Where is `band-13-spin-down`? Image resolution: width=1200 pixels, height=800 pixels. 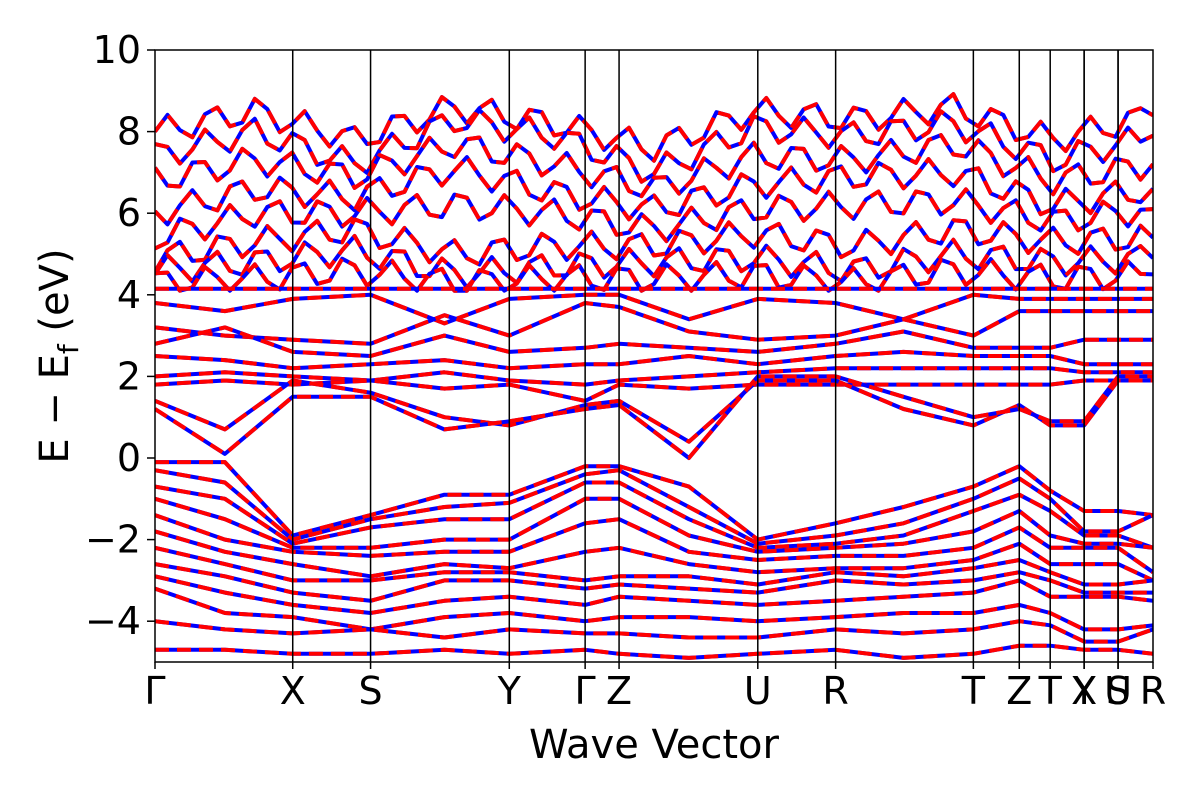 band-13-spin-down is located at coordinates (654, 556).